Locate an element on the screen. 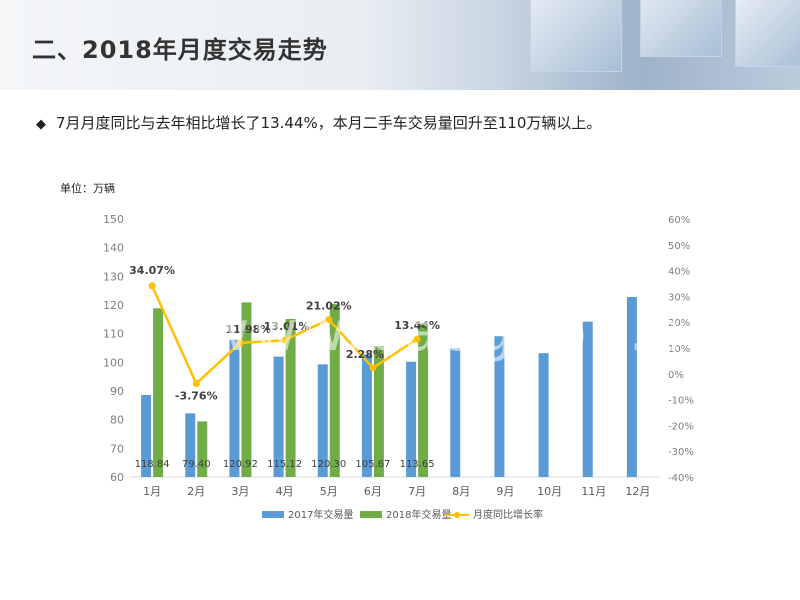 The image size is (800, 600). legend-marker is located at coordinates (457, 515).